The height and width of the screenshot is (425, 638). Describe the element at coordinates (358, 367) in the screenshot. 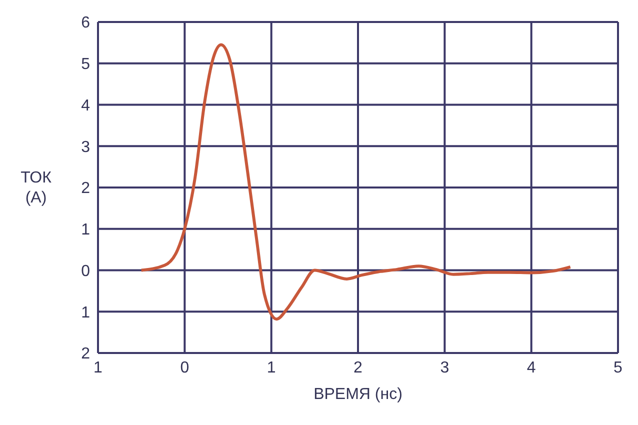

I see `x-tick-label: 2` at that location.